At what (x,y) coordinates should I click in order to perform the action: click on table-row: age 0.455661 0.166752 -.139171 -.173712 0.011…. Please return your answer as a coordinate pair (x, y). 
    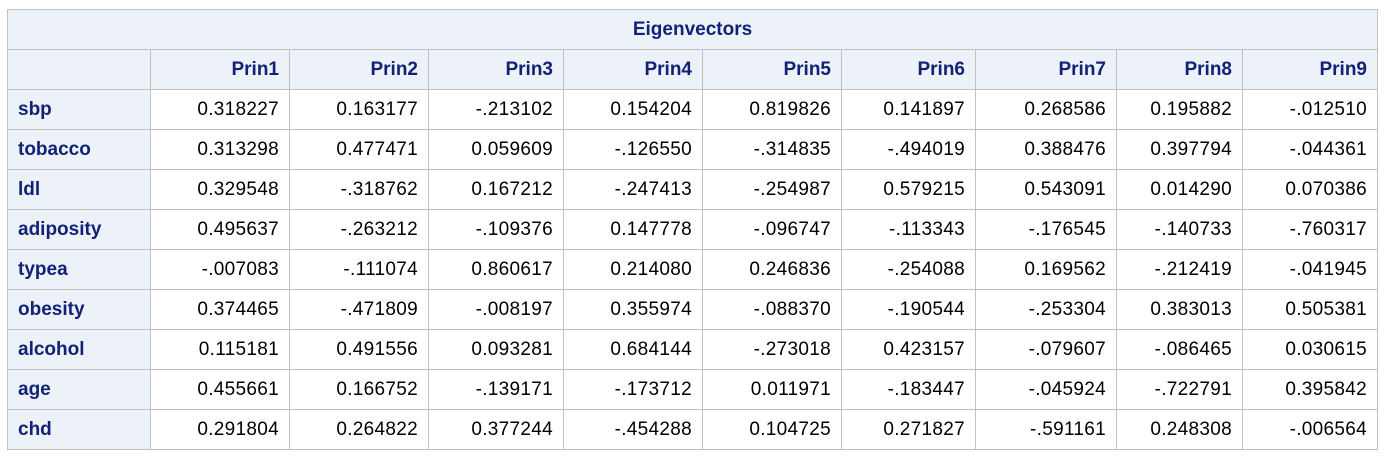
    Looking at the image, I should click on (693, 389).